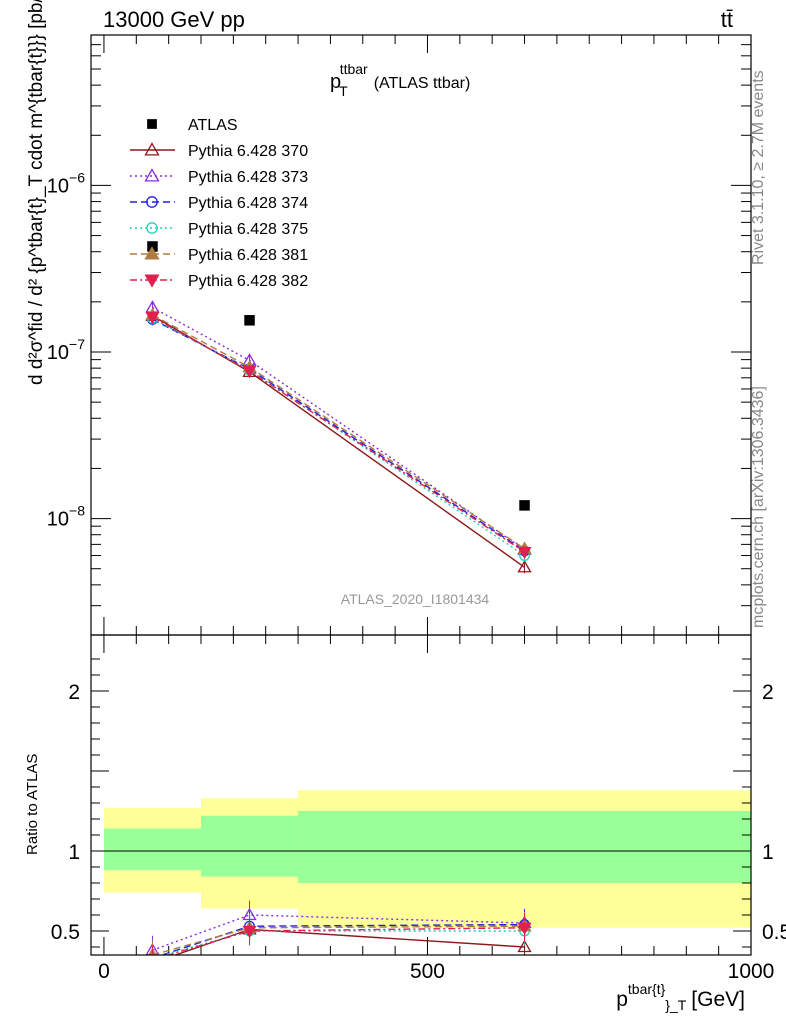 Image resolution: width=786 pixels, height=1024 pixels. Describe the element at coordinates (768, 692) in the screenshot. I see `ratio-y-tick-label-right: 2` at that location.